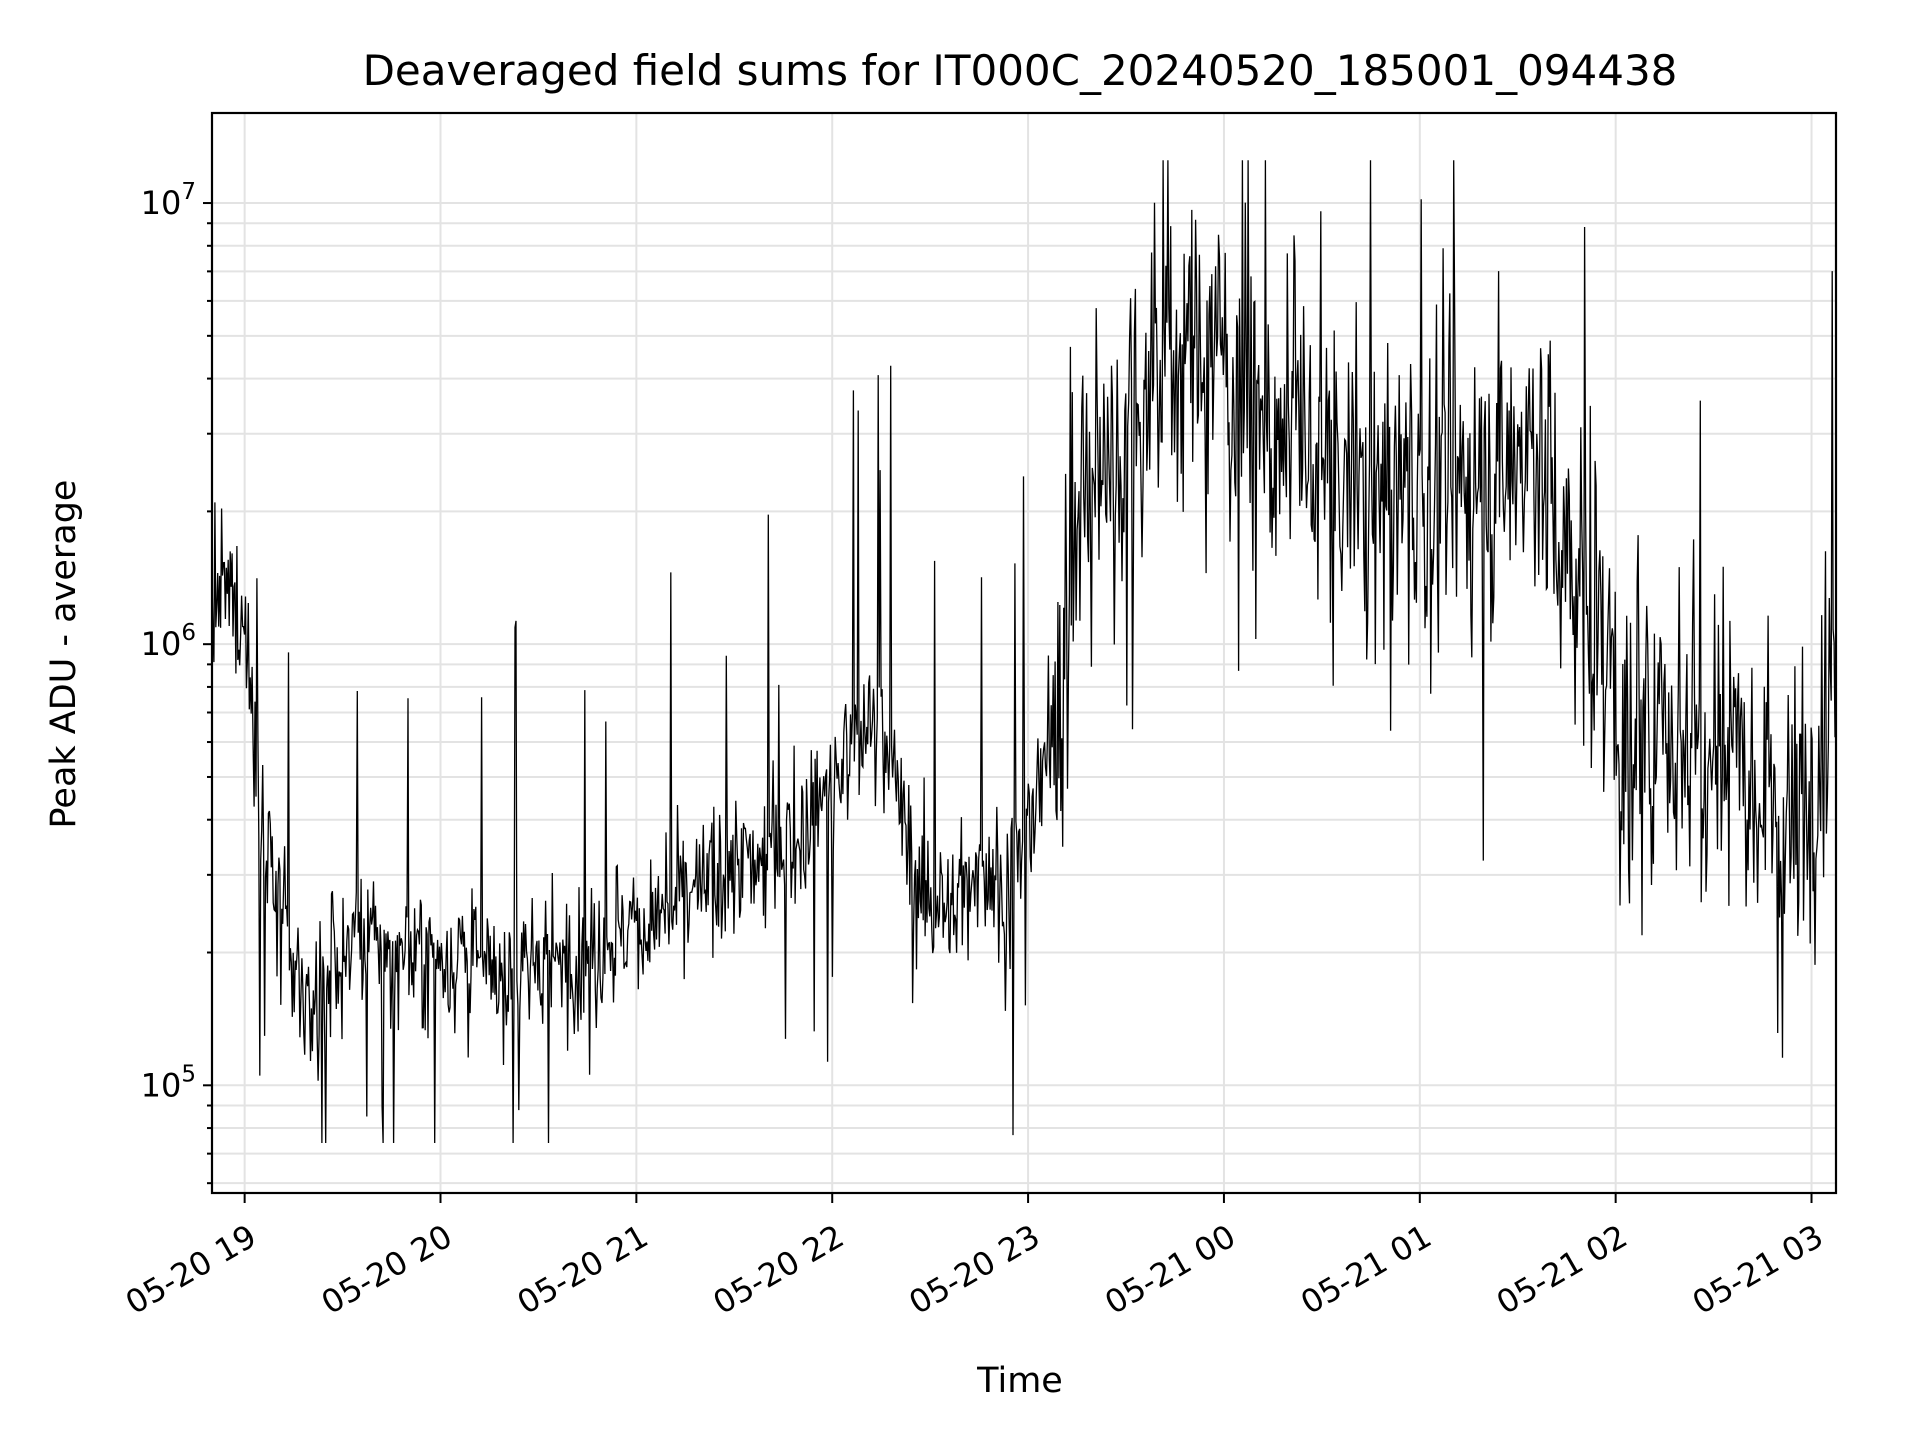 The image size is (1920, 1440). What do you see at coordinates (1019, 1381) in the screenshot?
I see `x-axis-label: Time` at bounding box center [1019, 1381].